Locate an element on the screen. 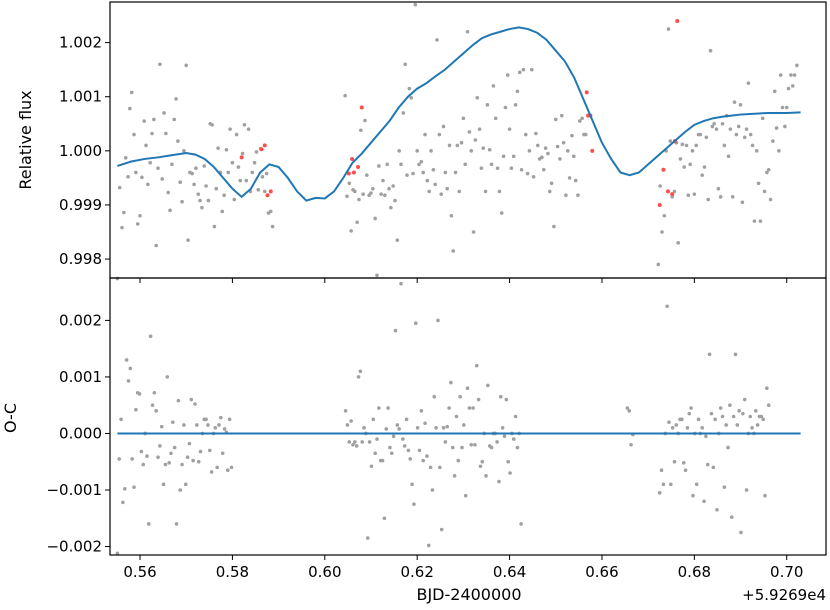 The height and width of the screenshot is (610, 830). y-tick-label: 1.002 is located at coordinates (80, 43).